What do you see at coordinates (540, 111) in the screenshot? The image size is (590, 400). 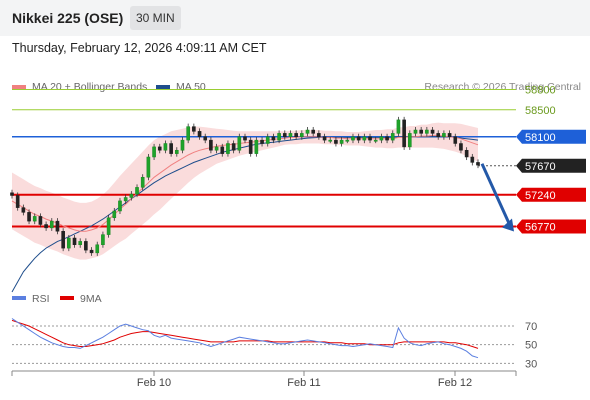 I see `level-label-1: 58500` at bounding box center [540, 111].